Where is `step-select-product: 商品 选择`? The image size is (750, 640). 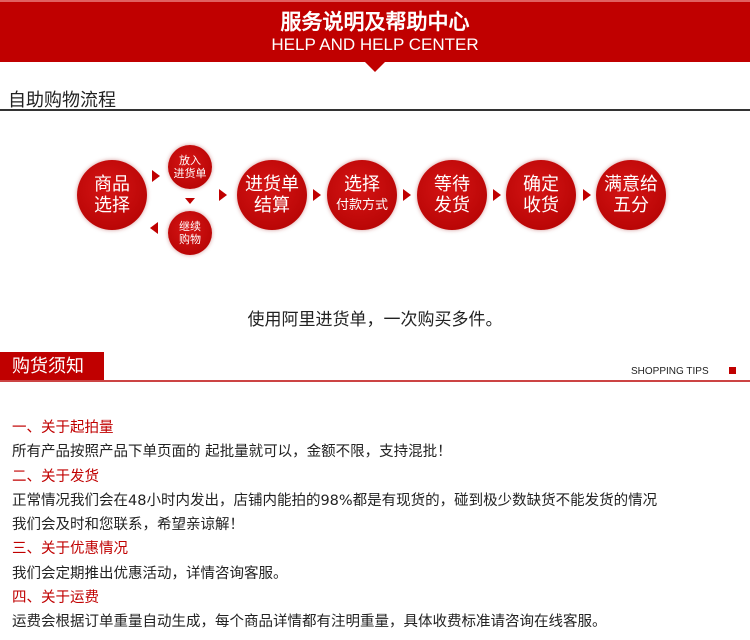 step-select-product: 商品 选择 is located at coordinates (112, 195).